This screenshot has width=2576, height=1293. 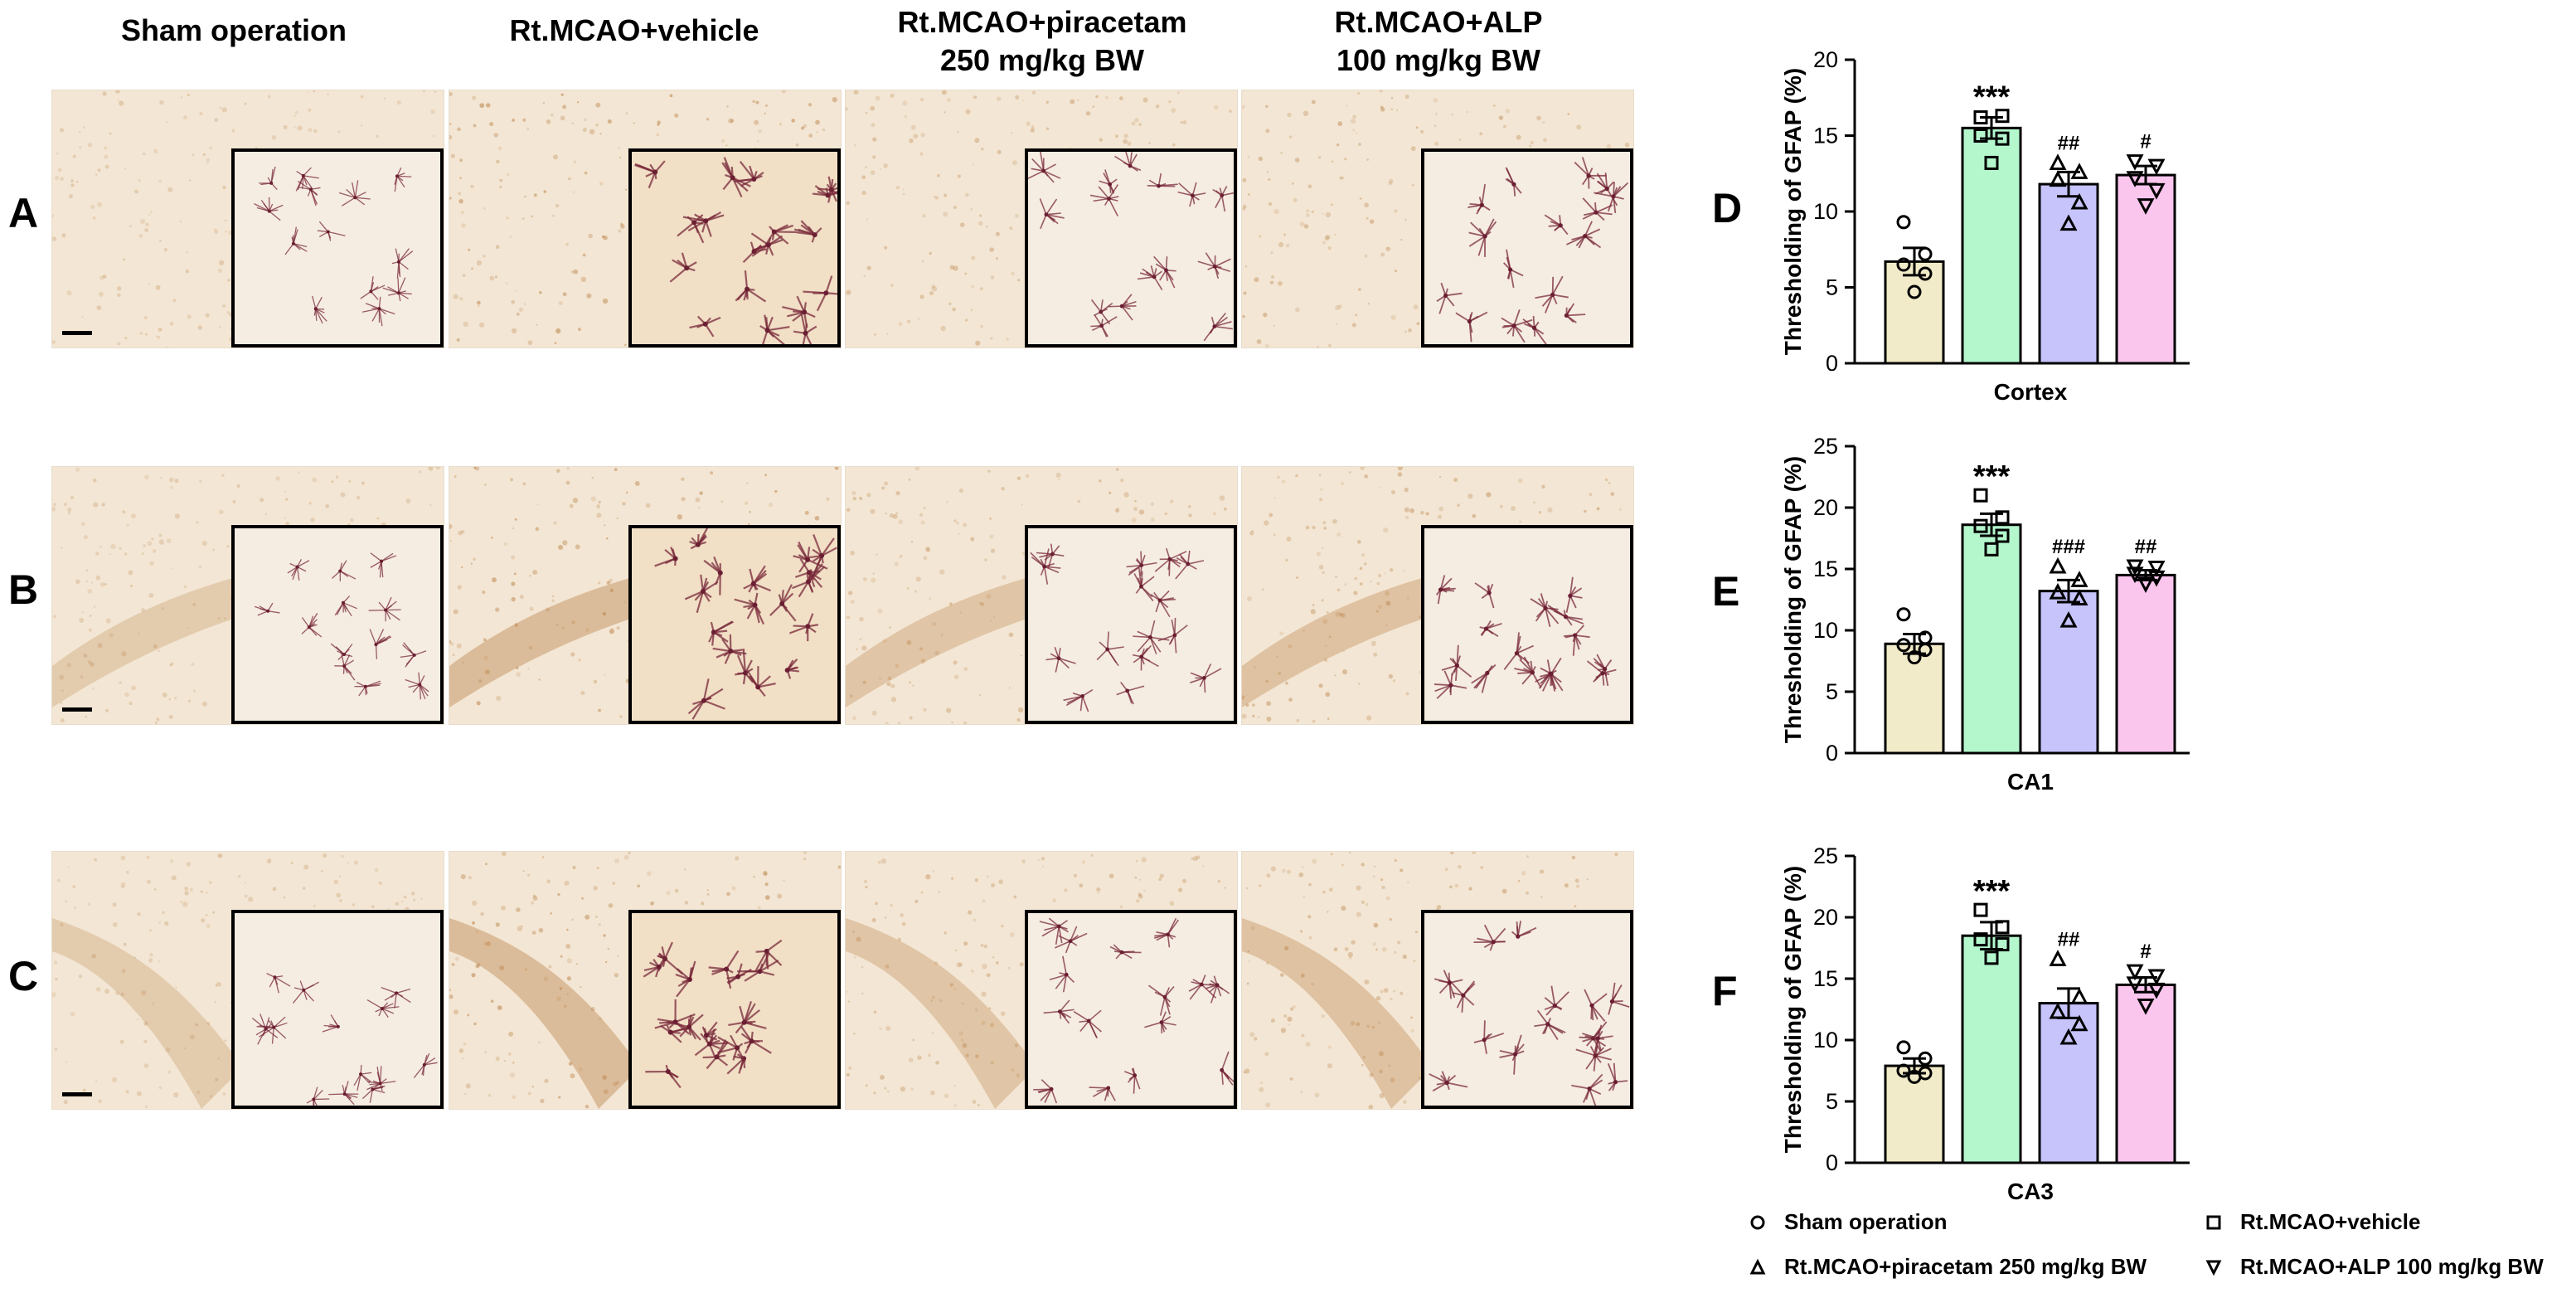 What do you see at coordinates (1825, 446) in the screenshot?
I see `y-tick-label: 25` at bounding box center [1825, 446].